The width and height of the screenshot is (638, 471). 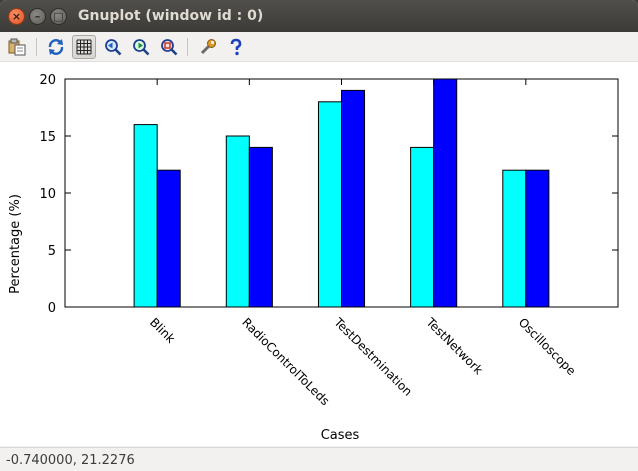 I want to click on copy-to-clipboard-icon, so click(x=17, y=47).